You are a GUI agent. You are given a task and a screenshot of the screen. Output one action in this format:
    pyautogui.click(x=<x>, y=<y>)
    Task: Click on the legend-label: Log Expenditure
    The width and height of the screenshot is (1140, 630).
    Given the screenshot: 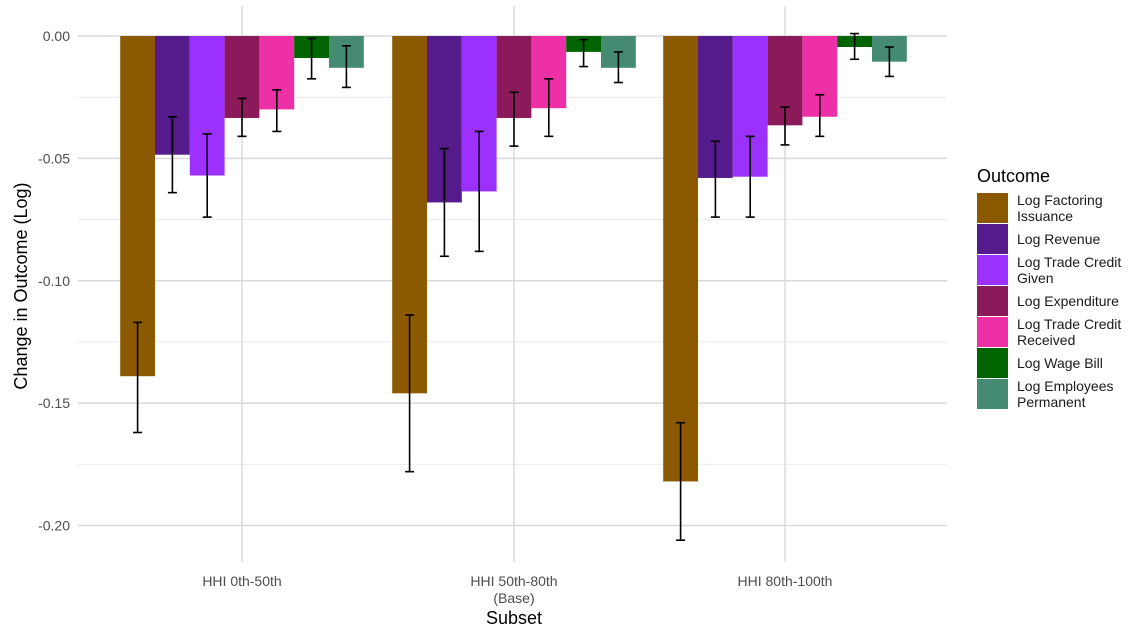 What is the action you would take?
    pyautogui.click(x=1068, y=301)
    